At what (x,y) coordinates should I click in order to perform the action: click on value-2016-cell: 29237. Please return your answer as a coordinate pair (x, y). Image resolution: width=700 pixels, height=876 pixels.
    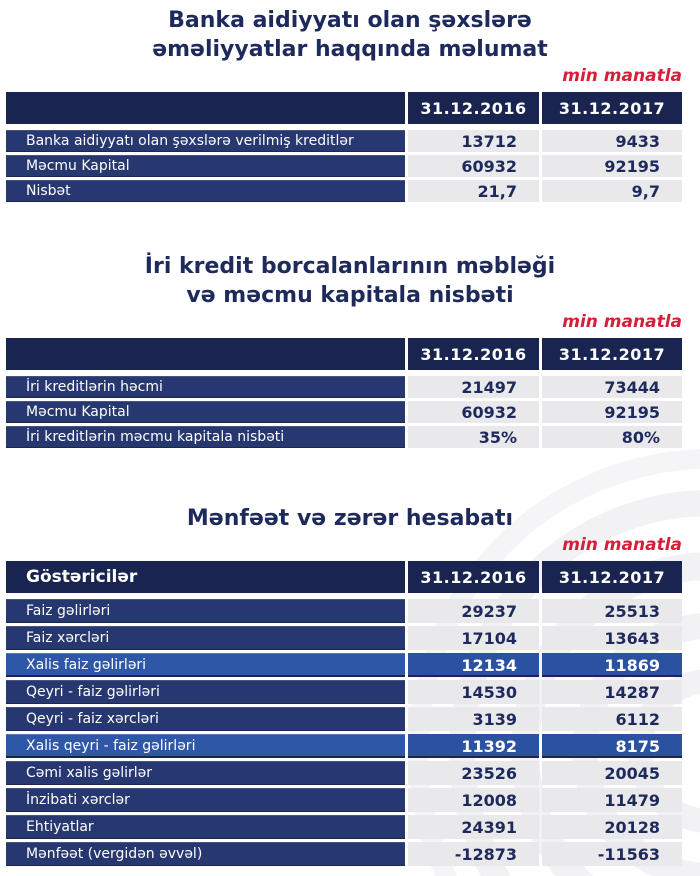
    Looking at the image, I should click on (473, 611).